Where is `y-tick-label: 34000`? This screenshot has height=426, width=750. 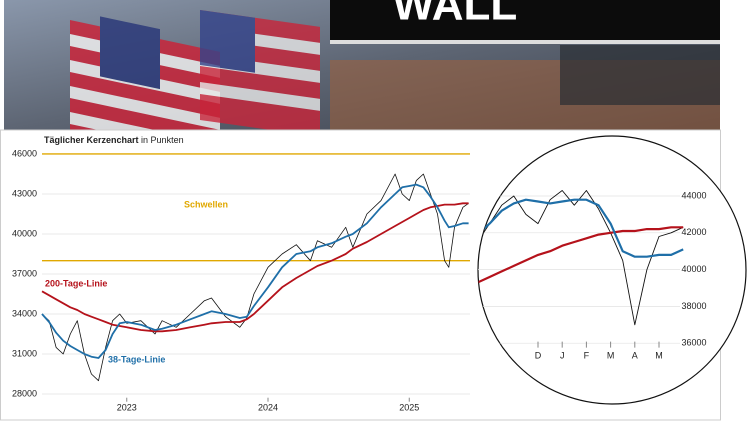
y-tick-label: 34000 is located at coordinates (24, 313).